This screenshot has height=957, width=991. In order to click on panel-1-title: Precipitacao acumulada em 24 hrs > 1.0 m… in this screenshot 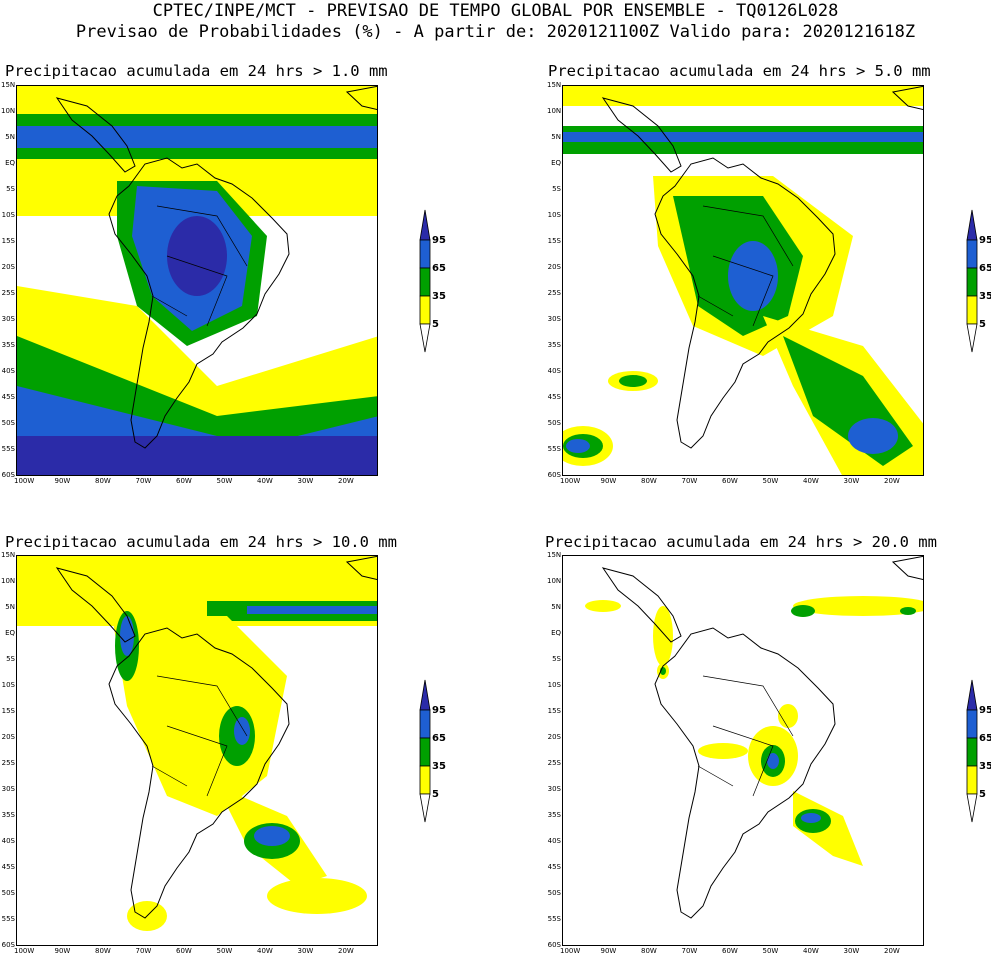, I will do `click(196, 71)`.